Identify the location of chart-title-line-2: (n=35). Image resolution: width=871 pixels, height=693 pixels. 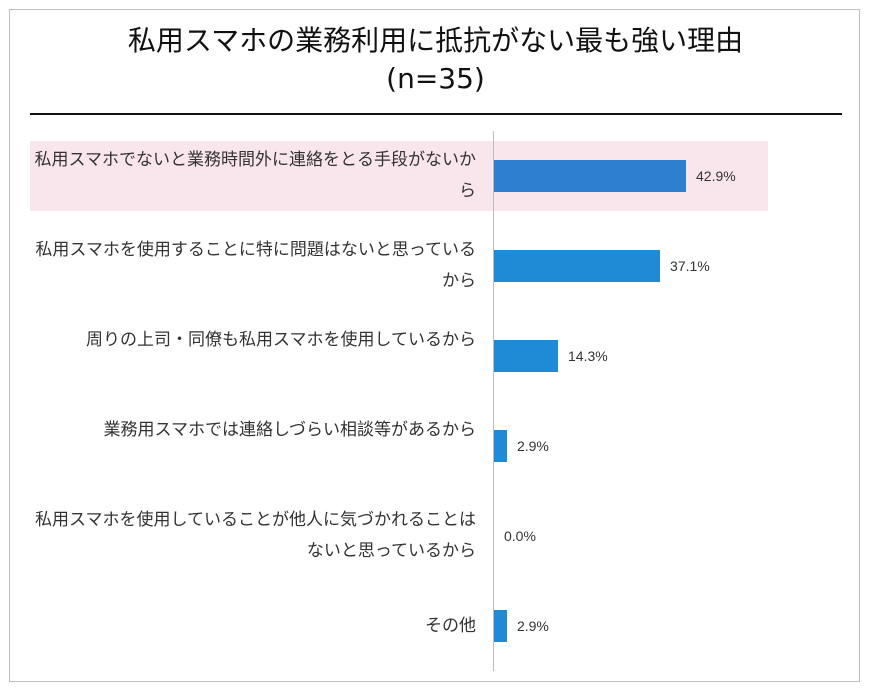
(435, 78).